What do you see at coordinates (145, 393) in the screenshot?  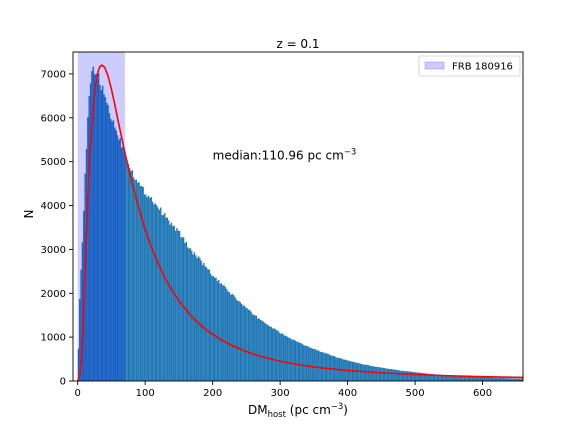 I see `x-tick-label: 100` at bounding box center [145, 393].